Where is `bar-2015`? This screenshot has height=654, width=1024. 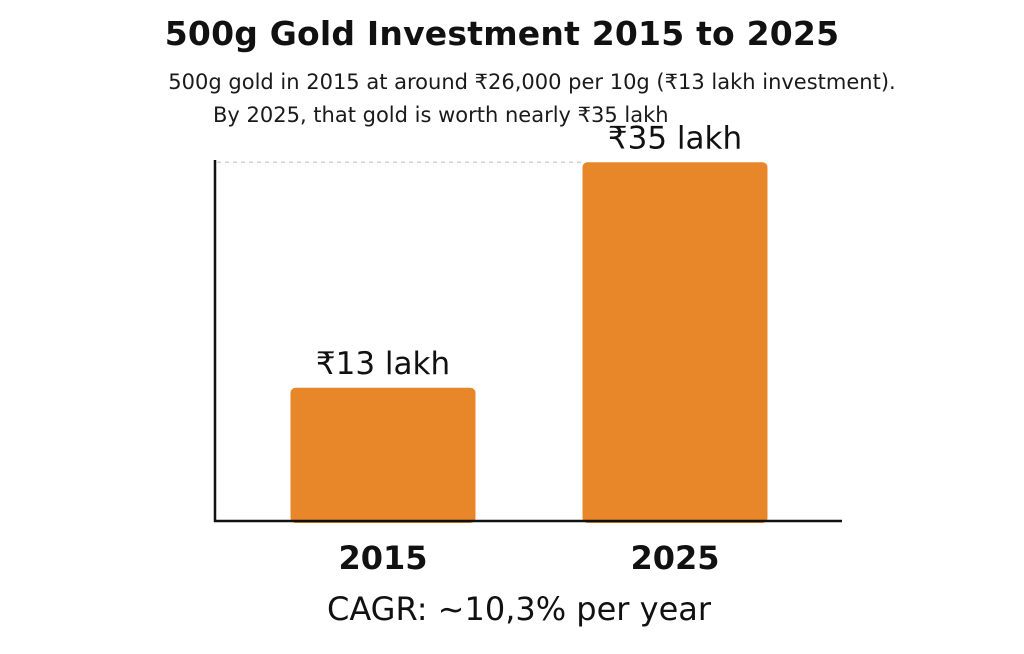
bar-2015 is located at coordinates (383, 455).